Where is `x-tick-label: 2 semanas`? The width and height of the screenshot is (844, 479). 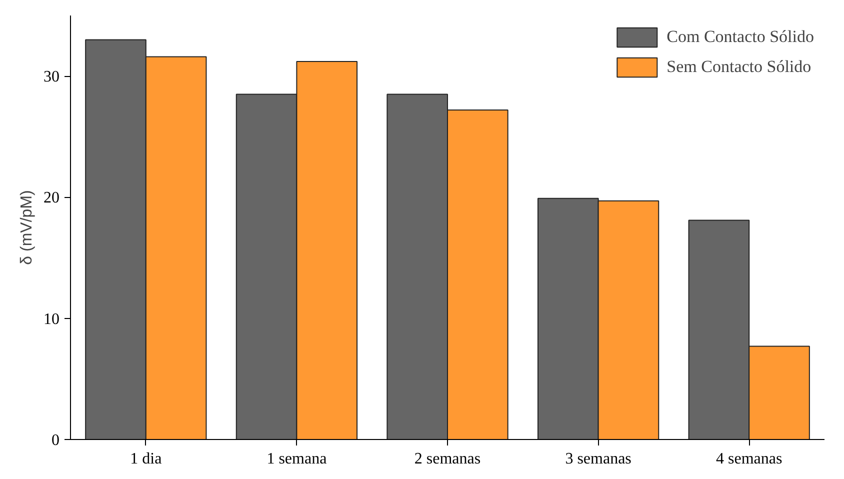
x-tick-label: 2 semanas is located at coordinates (447, 459).